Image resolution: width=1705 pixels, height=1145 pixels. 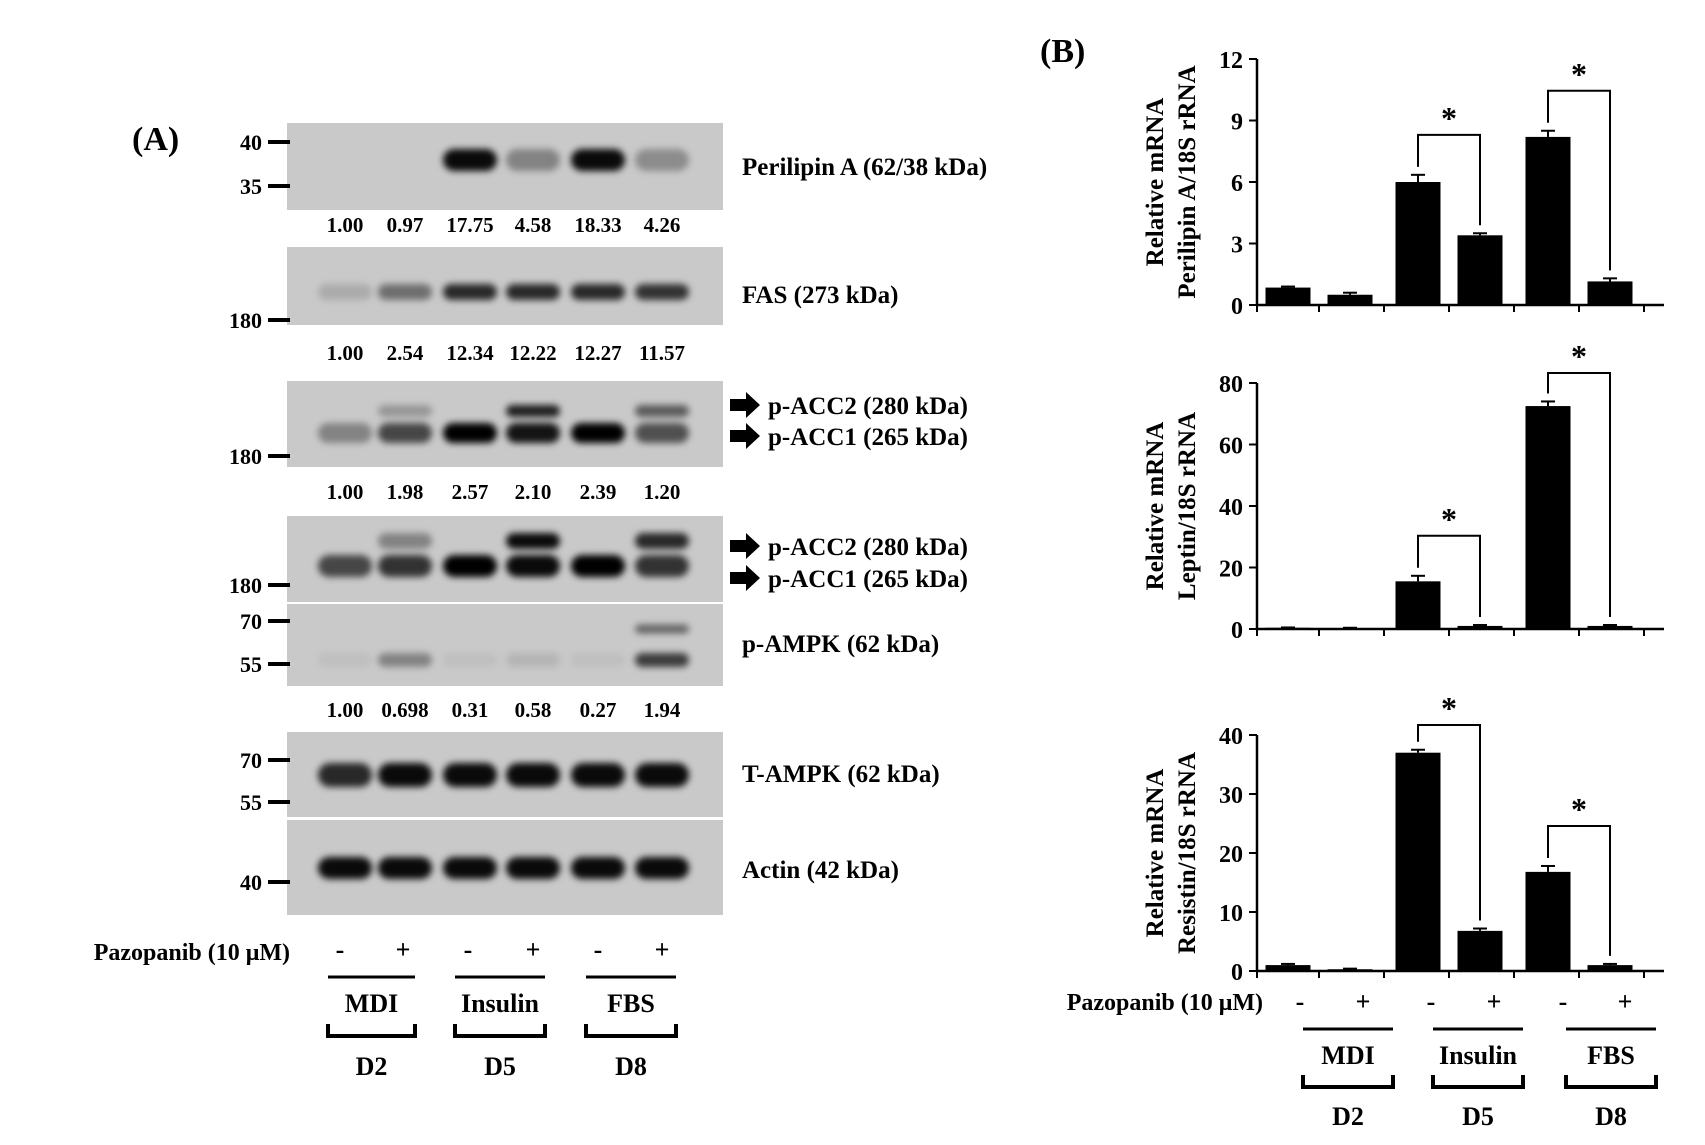 What do you see at coordinates (1478, 1055) in the screenshot?
I see `group-label: Insulin` at bounding box center [1478, 1055].